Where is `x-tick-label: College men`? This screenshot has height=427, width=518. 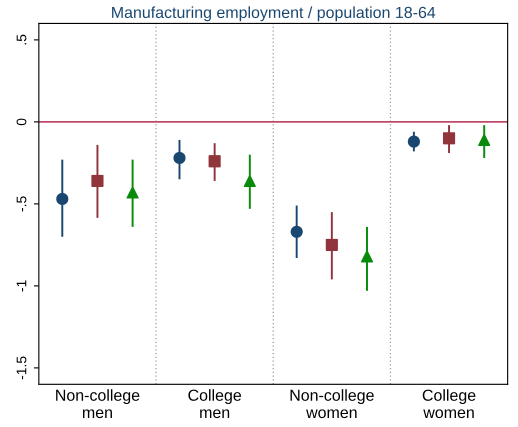
x-tick-label: College men is located at coordinates (215, 403).